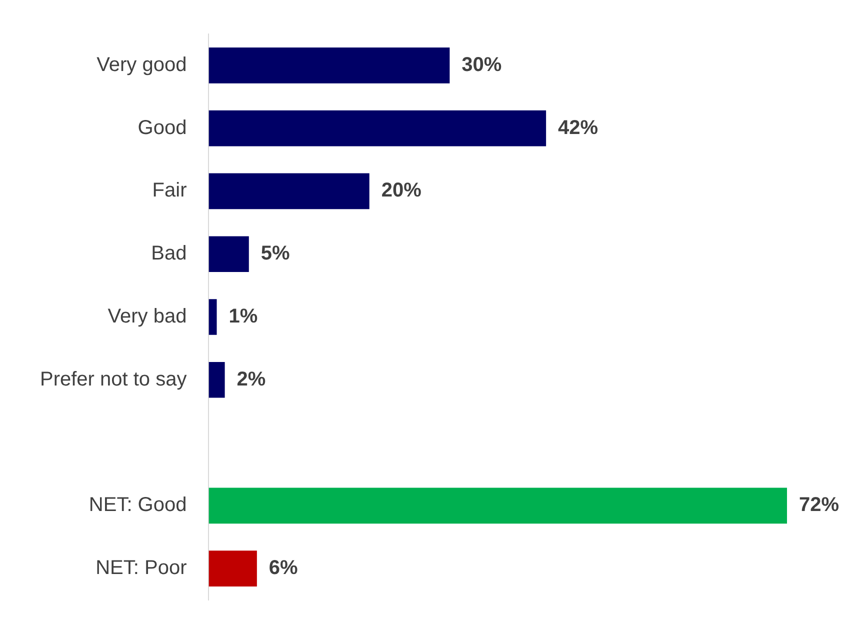 This screenshot has width=859, height=634. Describe the element at coordinates (275, 253) in the screenshot. I see `data-label: 5%` at that location.